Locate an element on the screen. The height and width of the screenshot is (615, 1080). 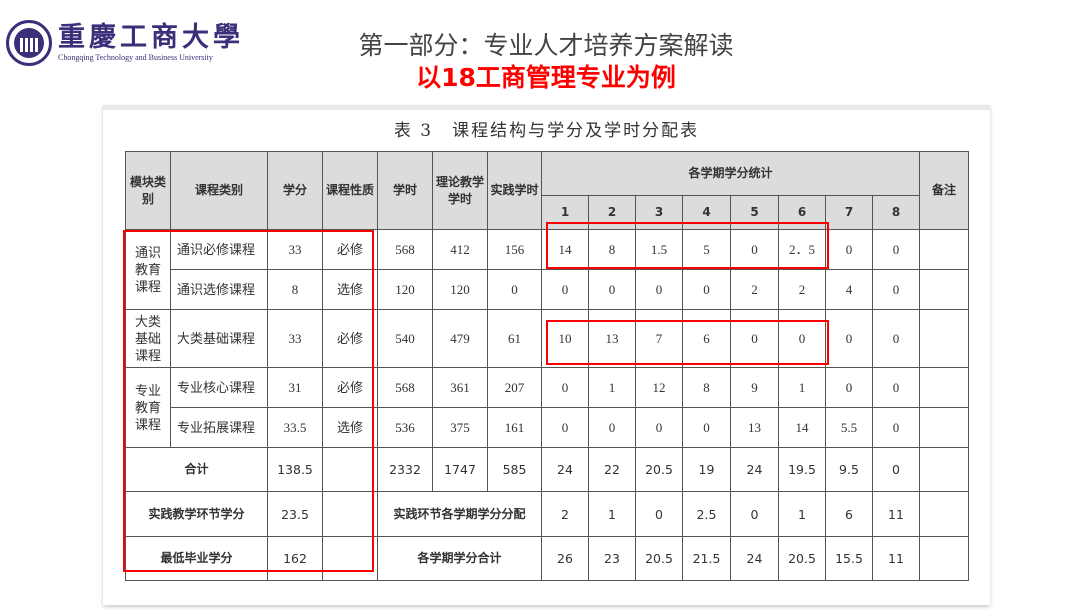
table-row: 通识选修课程 8 选修 120 120 0 0 0 0 0 2 2 4 0 is located at coordinates (547, 289).